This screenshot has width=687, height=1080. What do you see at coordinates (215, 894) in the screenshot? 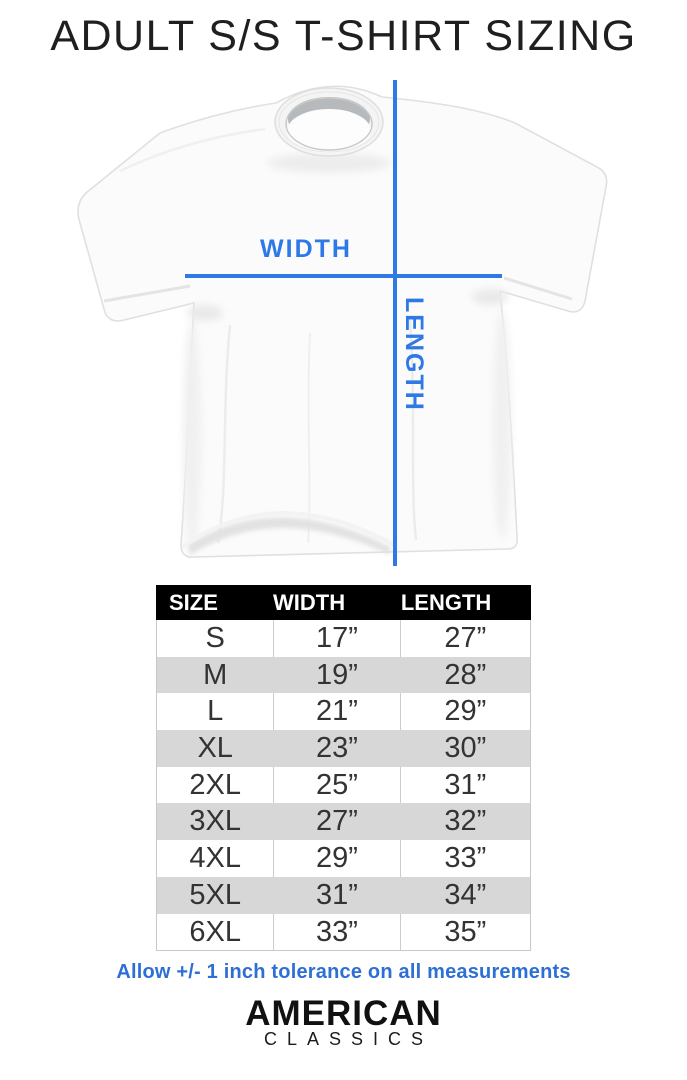
I see `cell-size: 5XL` at bounding box center [215, 894].